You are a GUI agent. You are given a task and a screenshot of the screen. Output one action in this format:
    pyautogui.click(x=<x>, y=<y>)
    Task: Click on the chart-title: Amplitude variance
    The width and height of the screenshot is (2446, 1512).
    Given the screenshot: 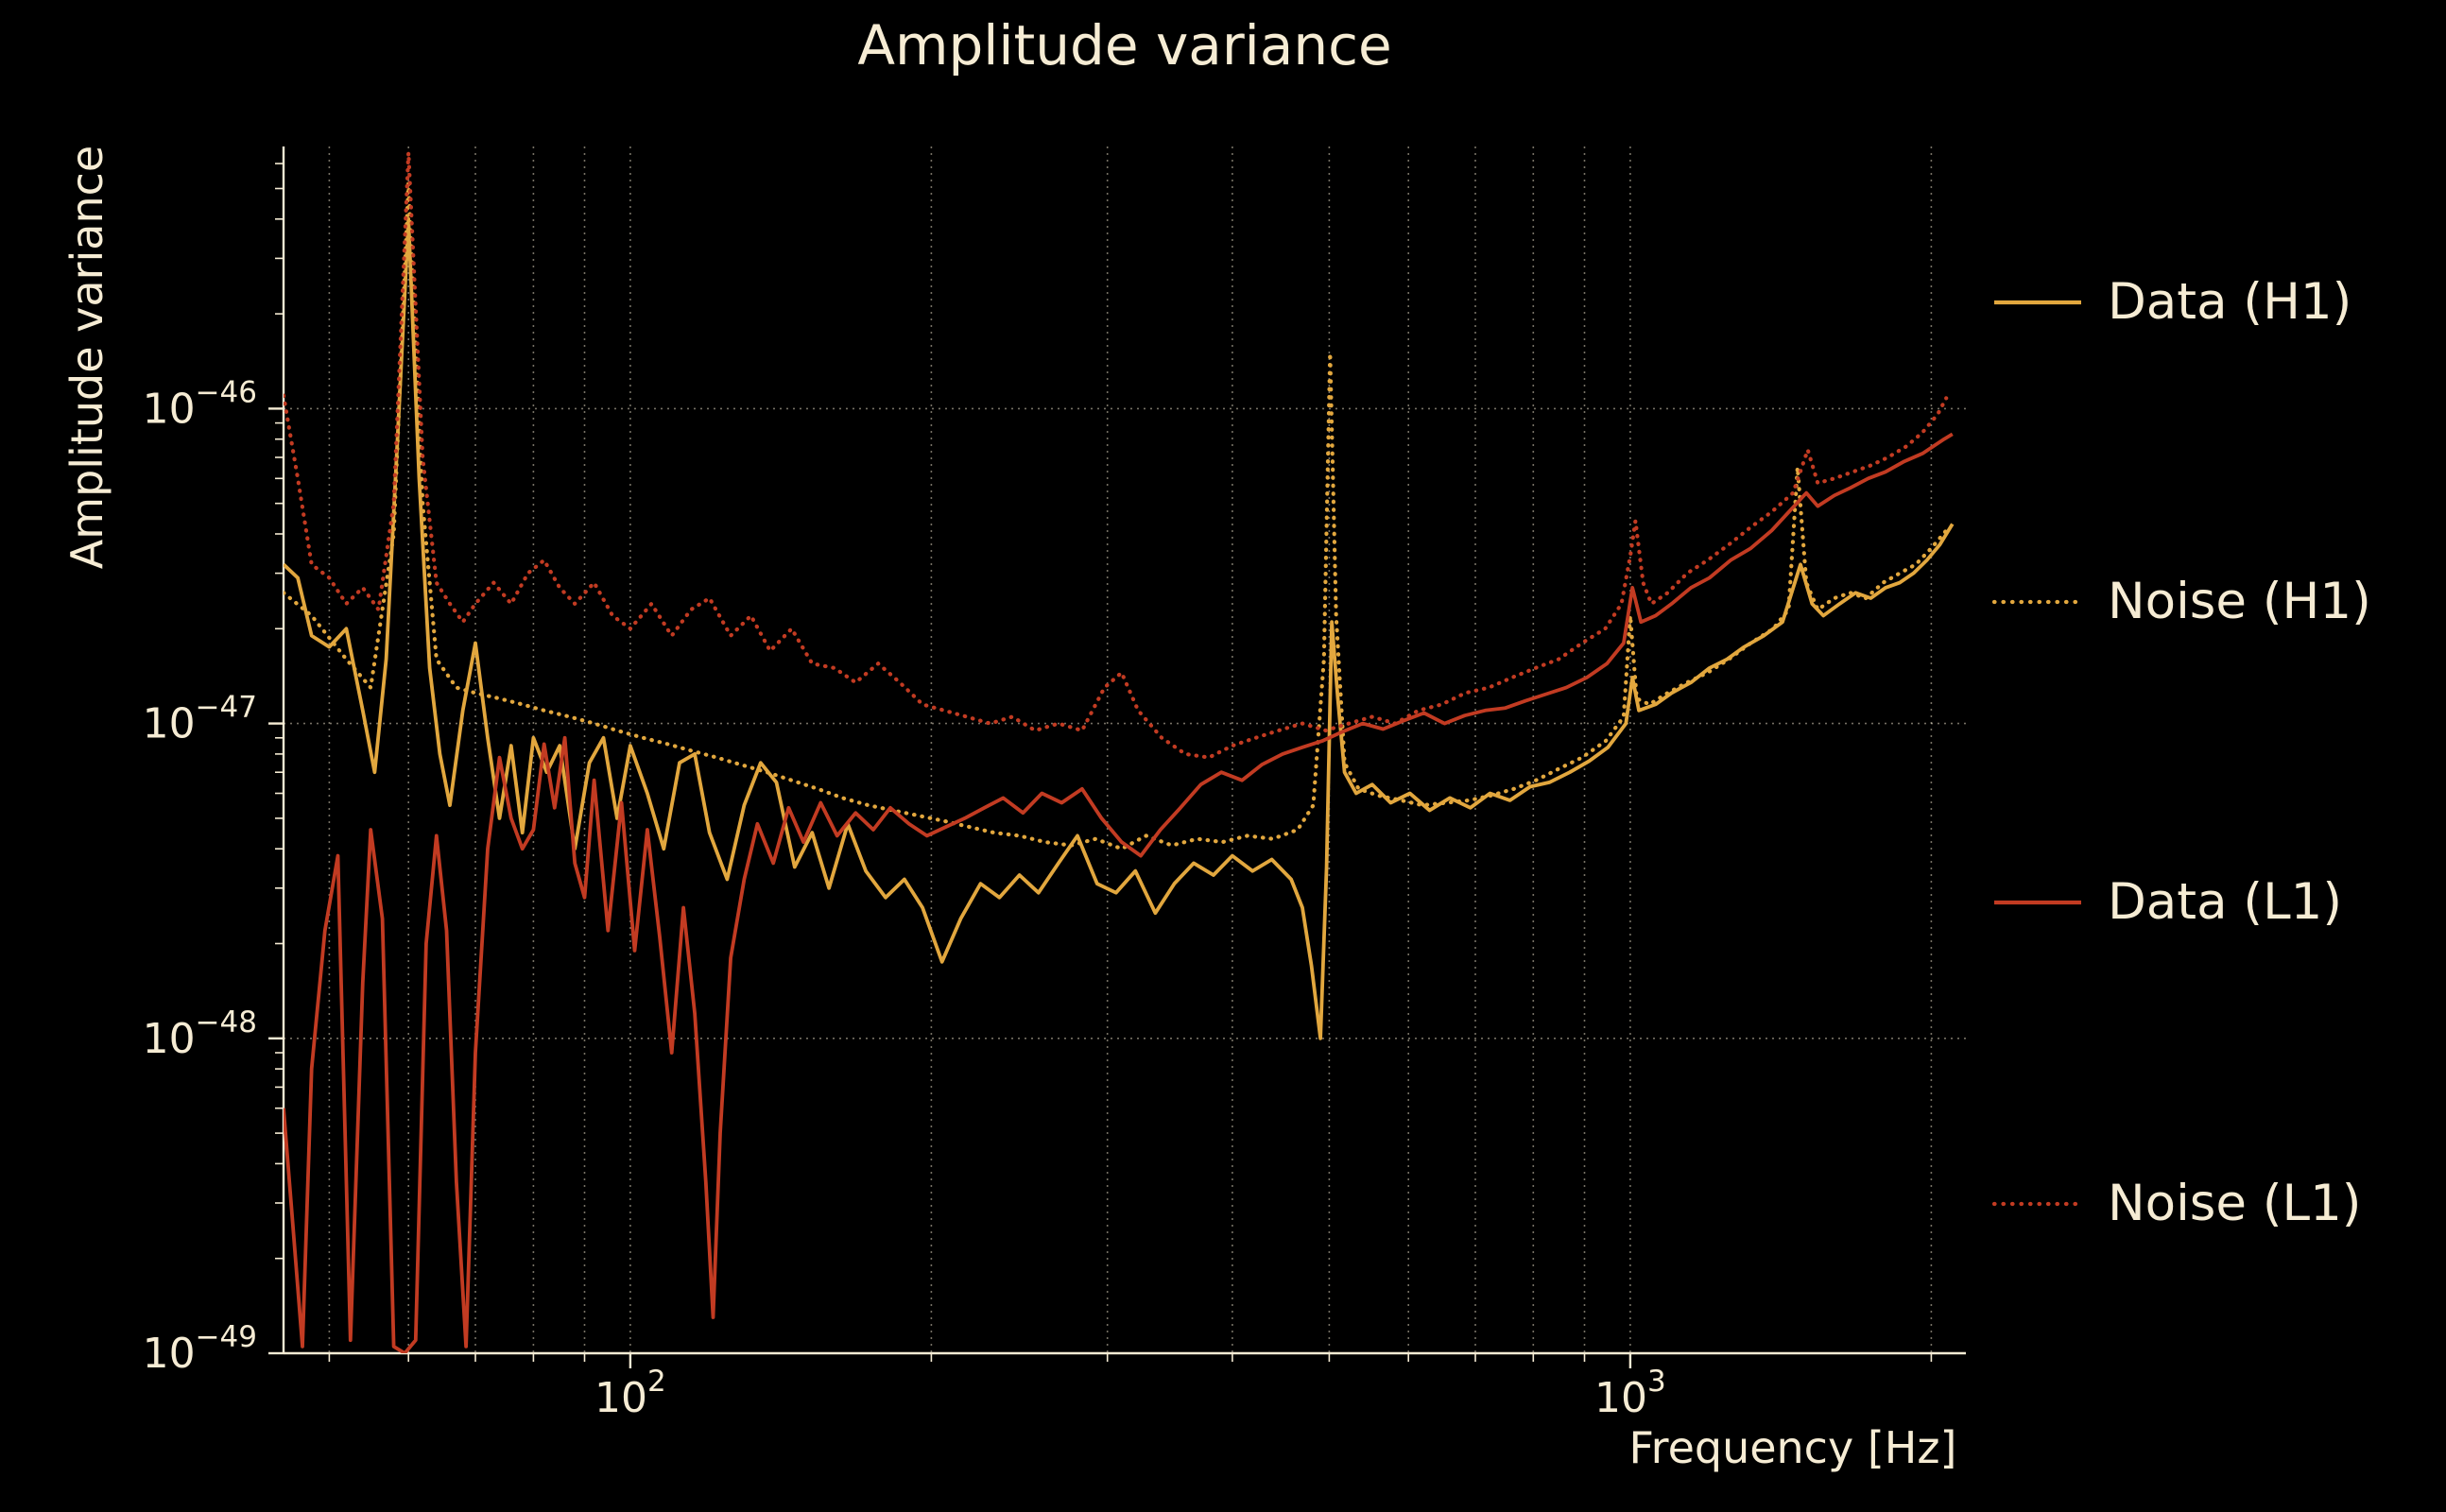 What is the action you would take?
    pyautogui.click(x=1124, y=45)
    